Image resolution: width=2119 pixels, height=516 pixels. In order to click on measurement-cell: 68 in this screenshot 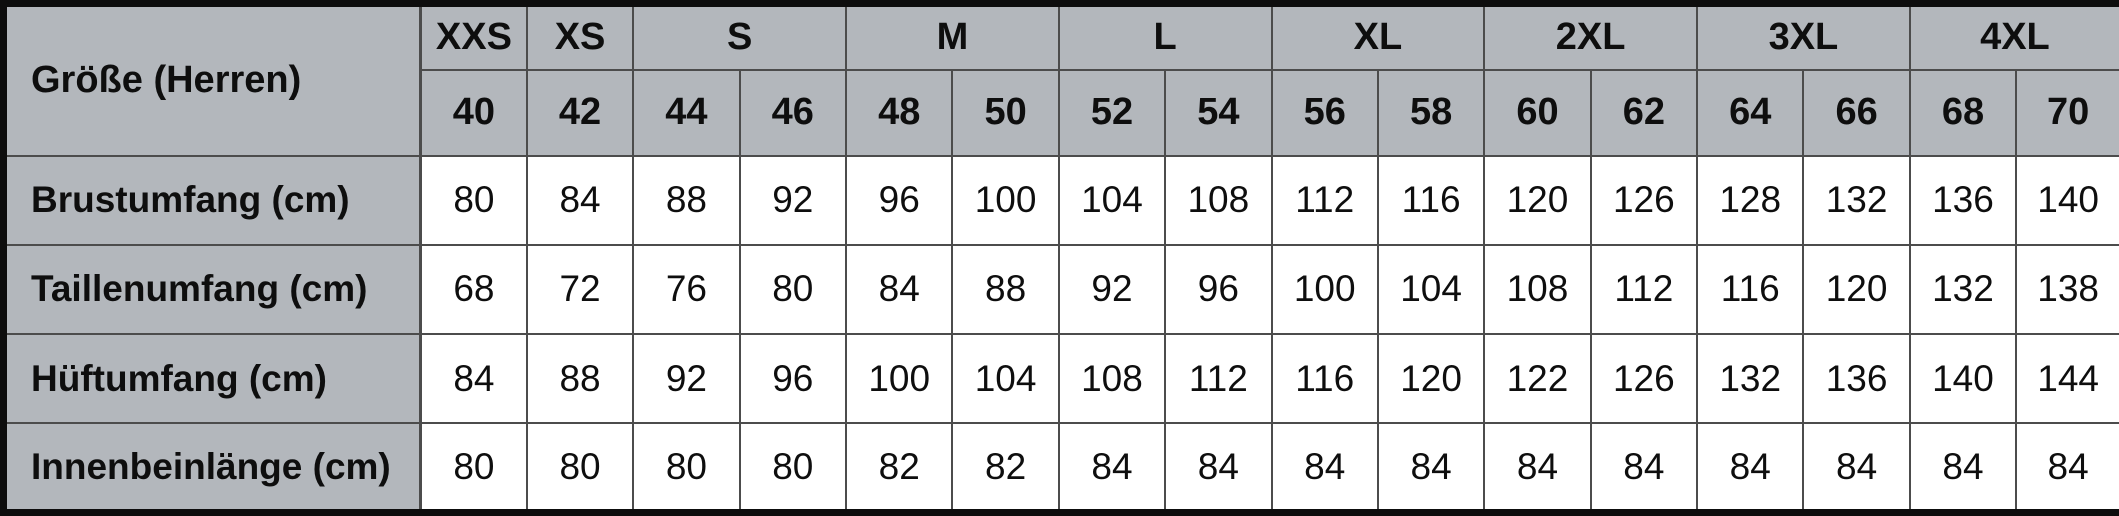, I will do `click(473, 289)`.